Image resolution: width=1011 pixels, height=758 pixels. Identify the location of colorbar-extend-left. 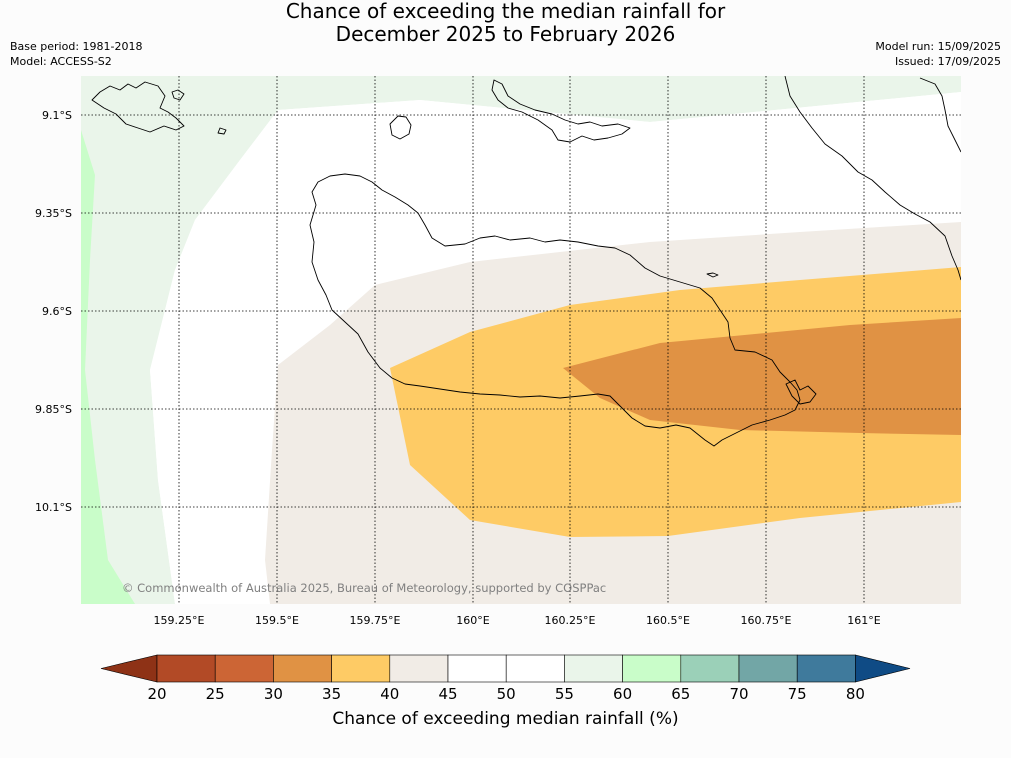
(129, 668).